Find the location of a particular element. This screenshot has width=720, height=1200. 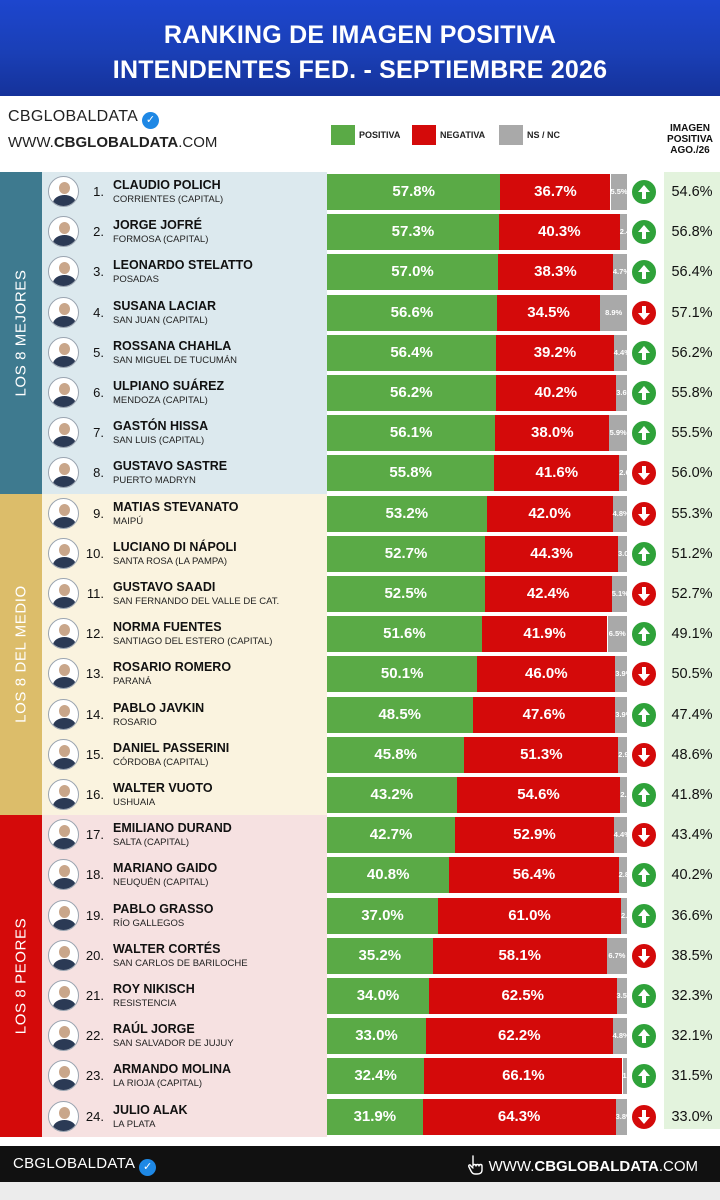

mayor-name: NORMA FUENTES is located at coordinates (167, 627).